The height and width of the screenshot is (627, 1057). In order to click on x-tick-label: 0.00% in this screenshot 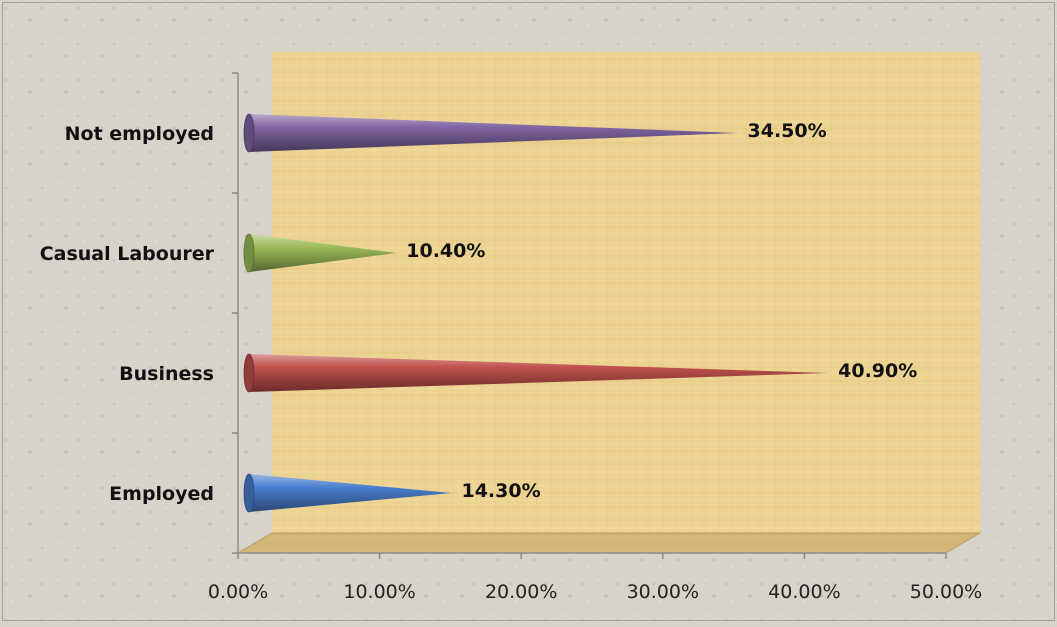, I will do `click(238, 592)`.